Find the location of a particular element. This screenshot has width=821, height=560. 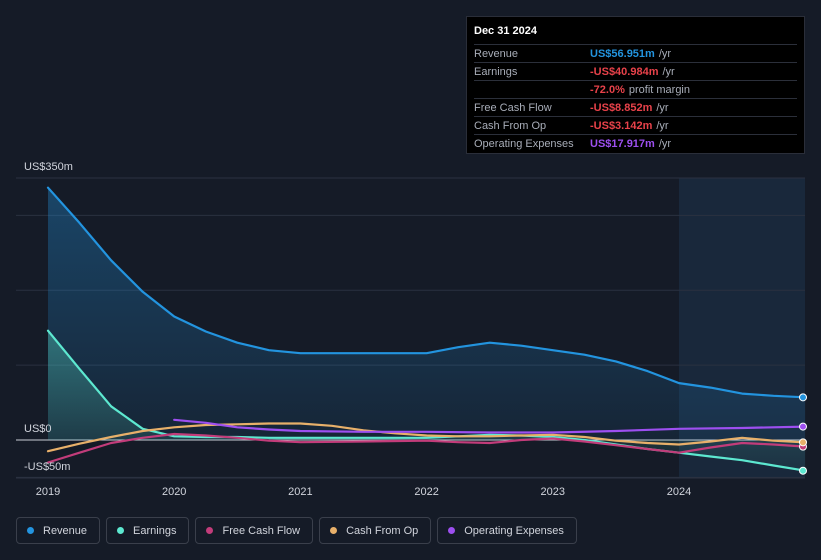

legend-item-revenue: Revenue is located at coordinates (58, 530).